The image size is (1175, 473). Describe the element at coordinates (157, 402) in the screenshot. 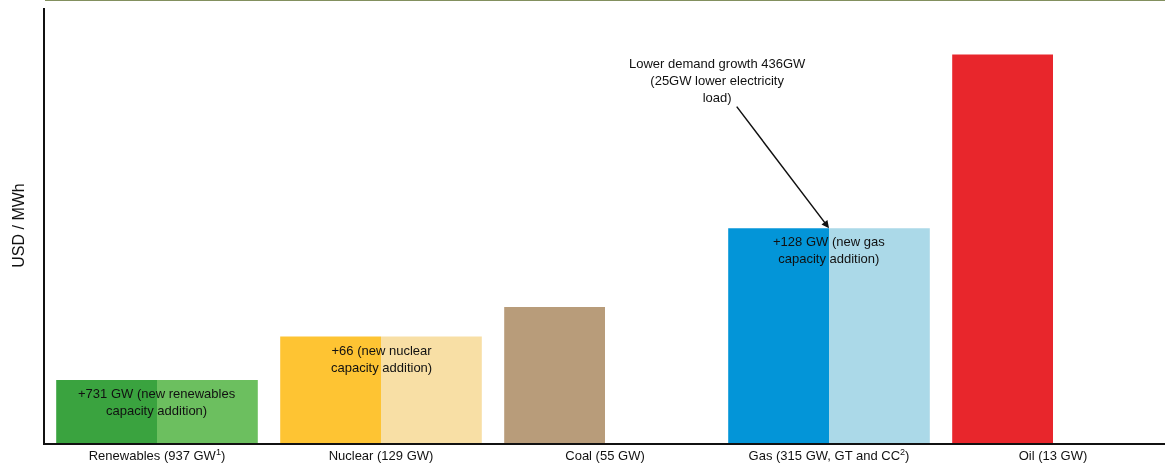

I see `annotation: +731 GW (new renewables capacity addition)` at that location.